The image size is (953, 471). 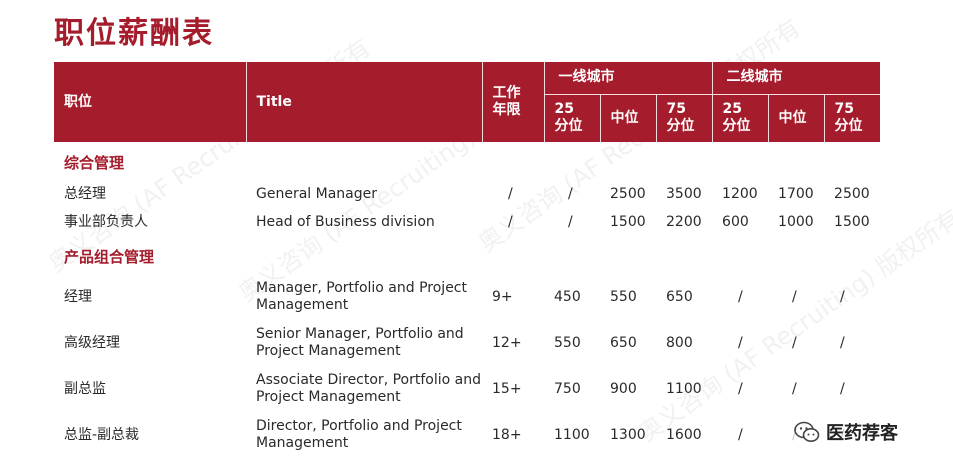 I want to click on cell-tier1-p50: 550, so click(x=623, y=296).